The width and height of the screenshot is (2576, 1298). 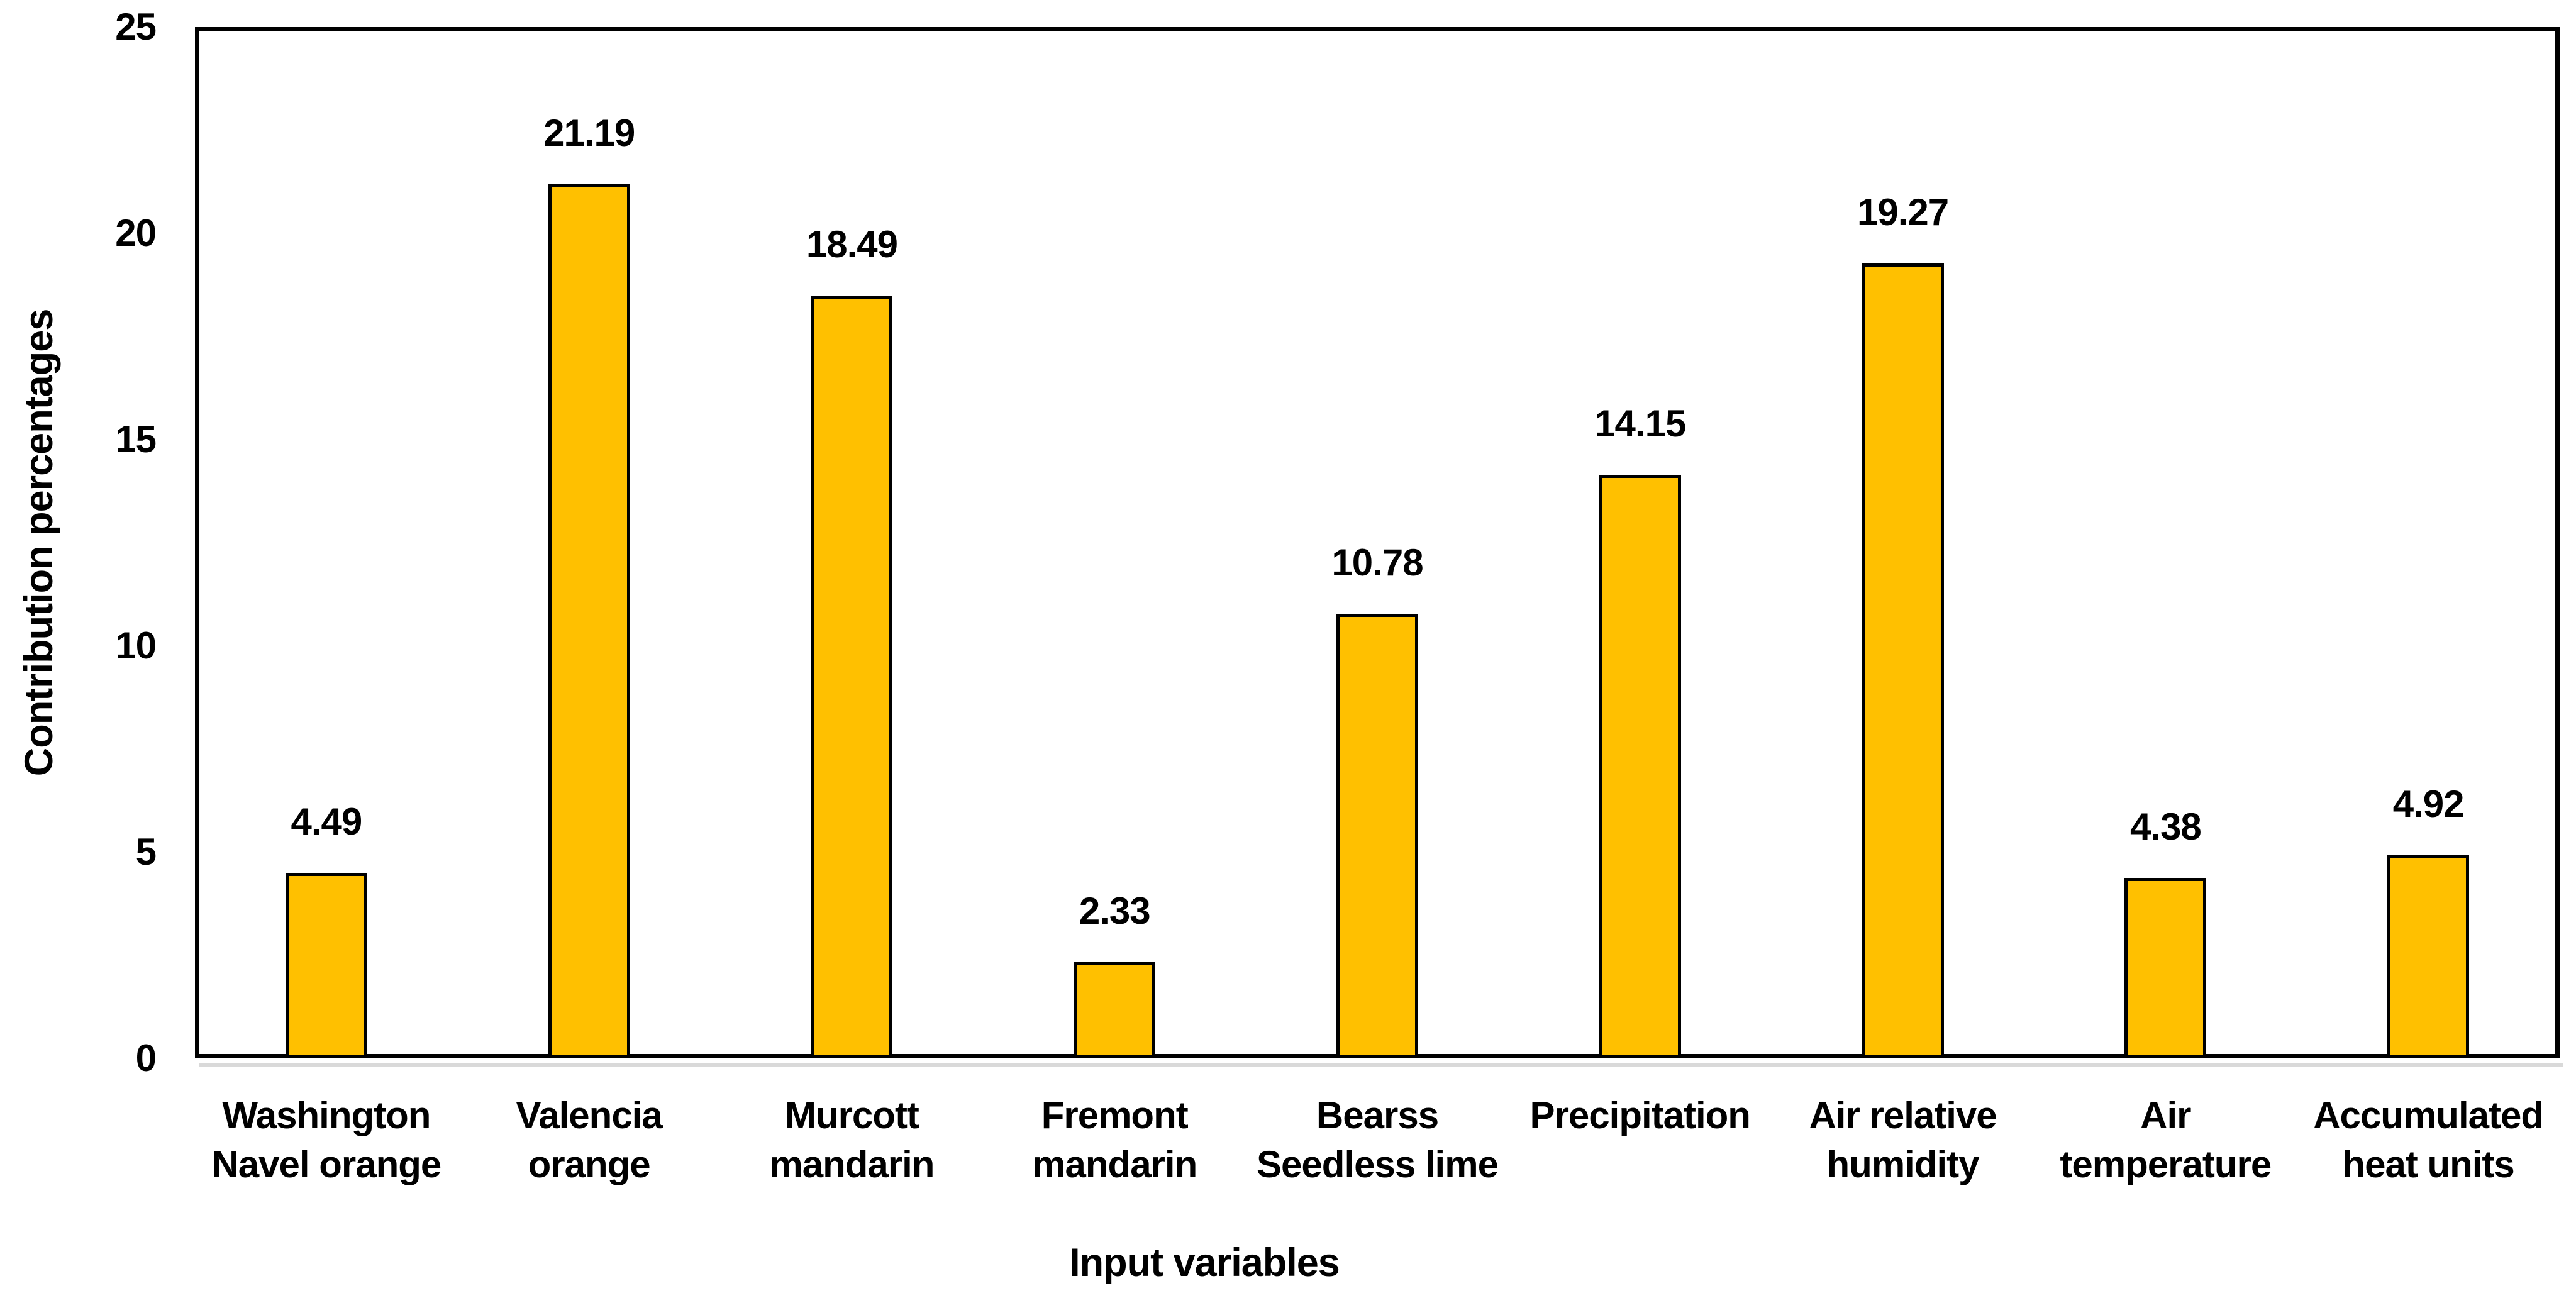 I want to click on y-tick-label: 25, so click(x=136, y=27).